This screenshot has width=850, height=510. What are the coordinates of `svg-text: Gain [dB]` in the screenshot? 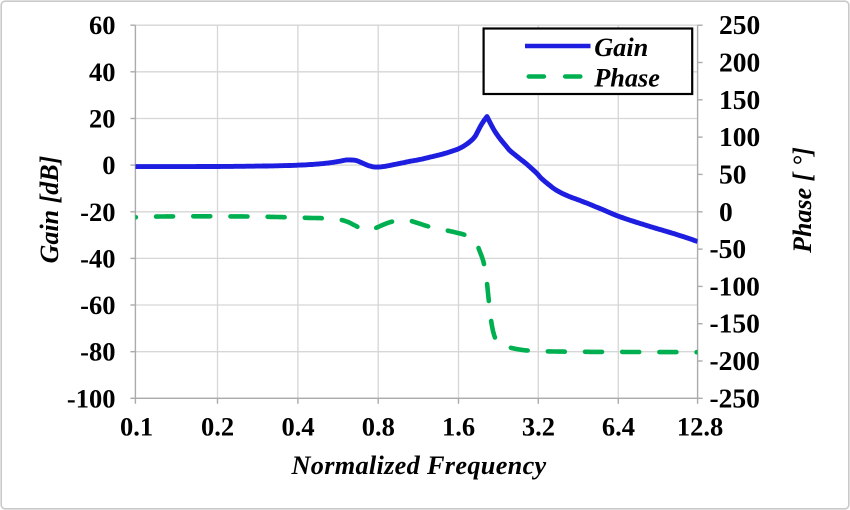 It's located at (49, 210).